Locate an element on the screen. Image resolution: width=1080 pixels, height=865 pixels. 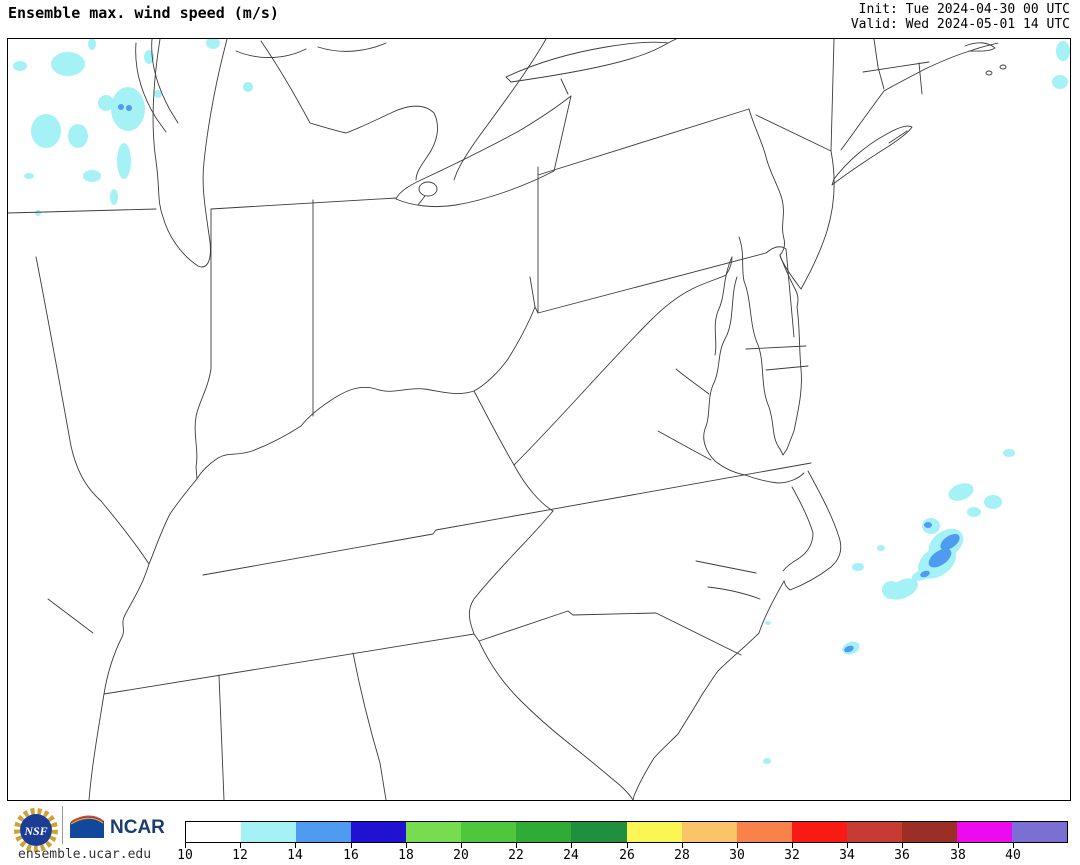
mississippi-alabama-border is located at coordinates (221, 737).